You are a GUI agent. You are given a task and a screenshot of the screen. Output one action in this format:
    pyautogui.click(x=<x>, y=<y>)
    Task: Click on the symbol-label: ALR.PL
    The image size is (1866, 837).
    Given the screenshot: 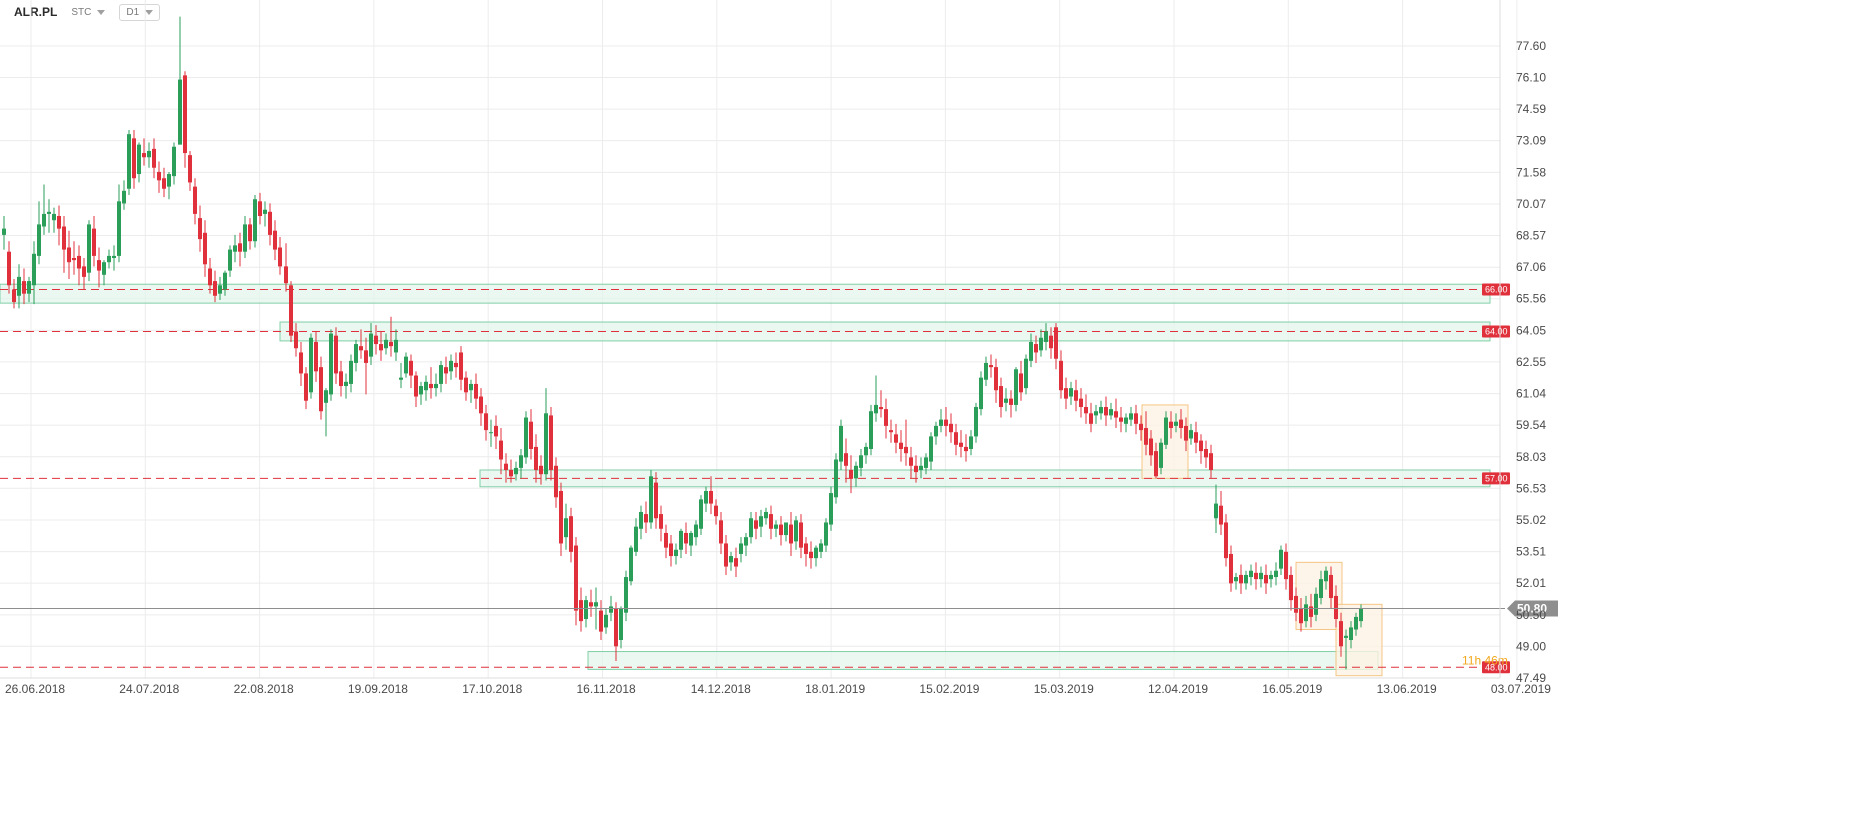 What is the action you would take?
    pyautogui.click(x=36, y=12)
    